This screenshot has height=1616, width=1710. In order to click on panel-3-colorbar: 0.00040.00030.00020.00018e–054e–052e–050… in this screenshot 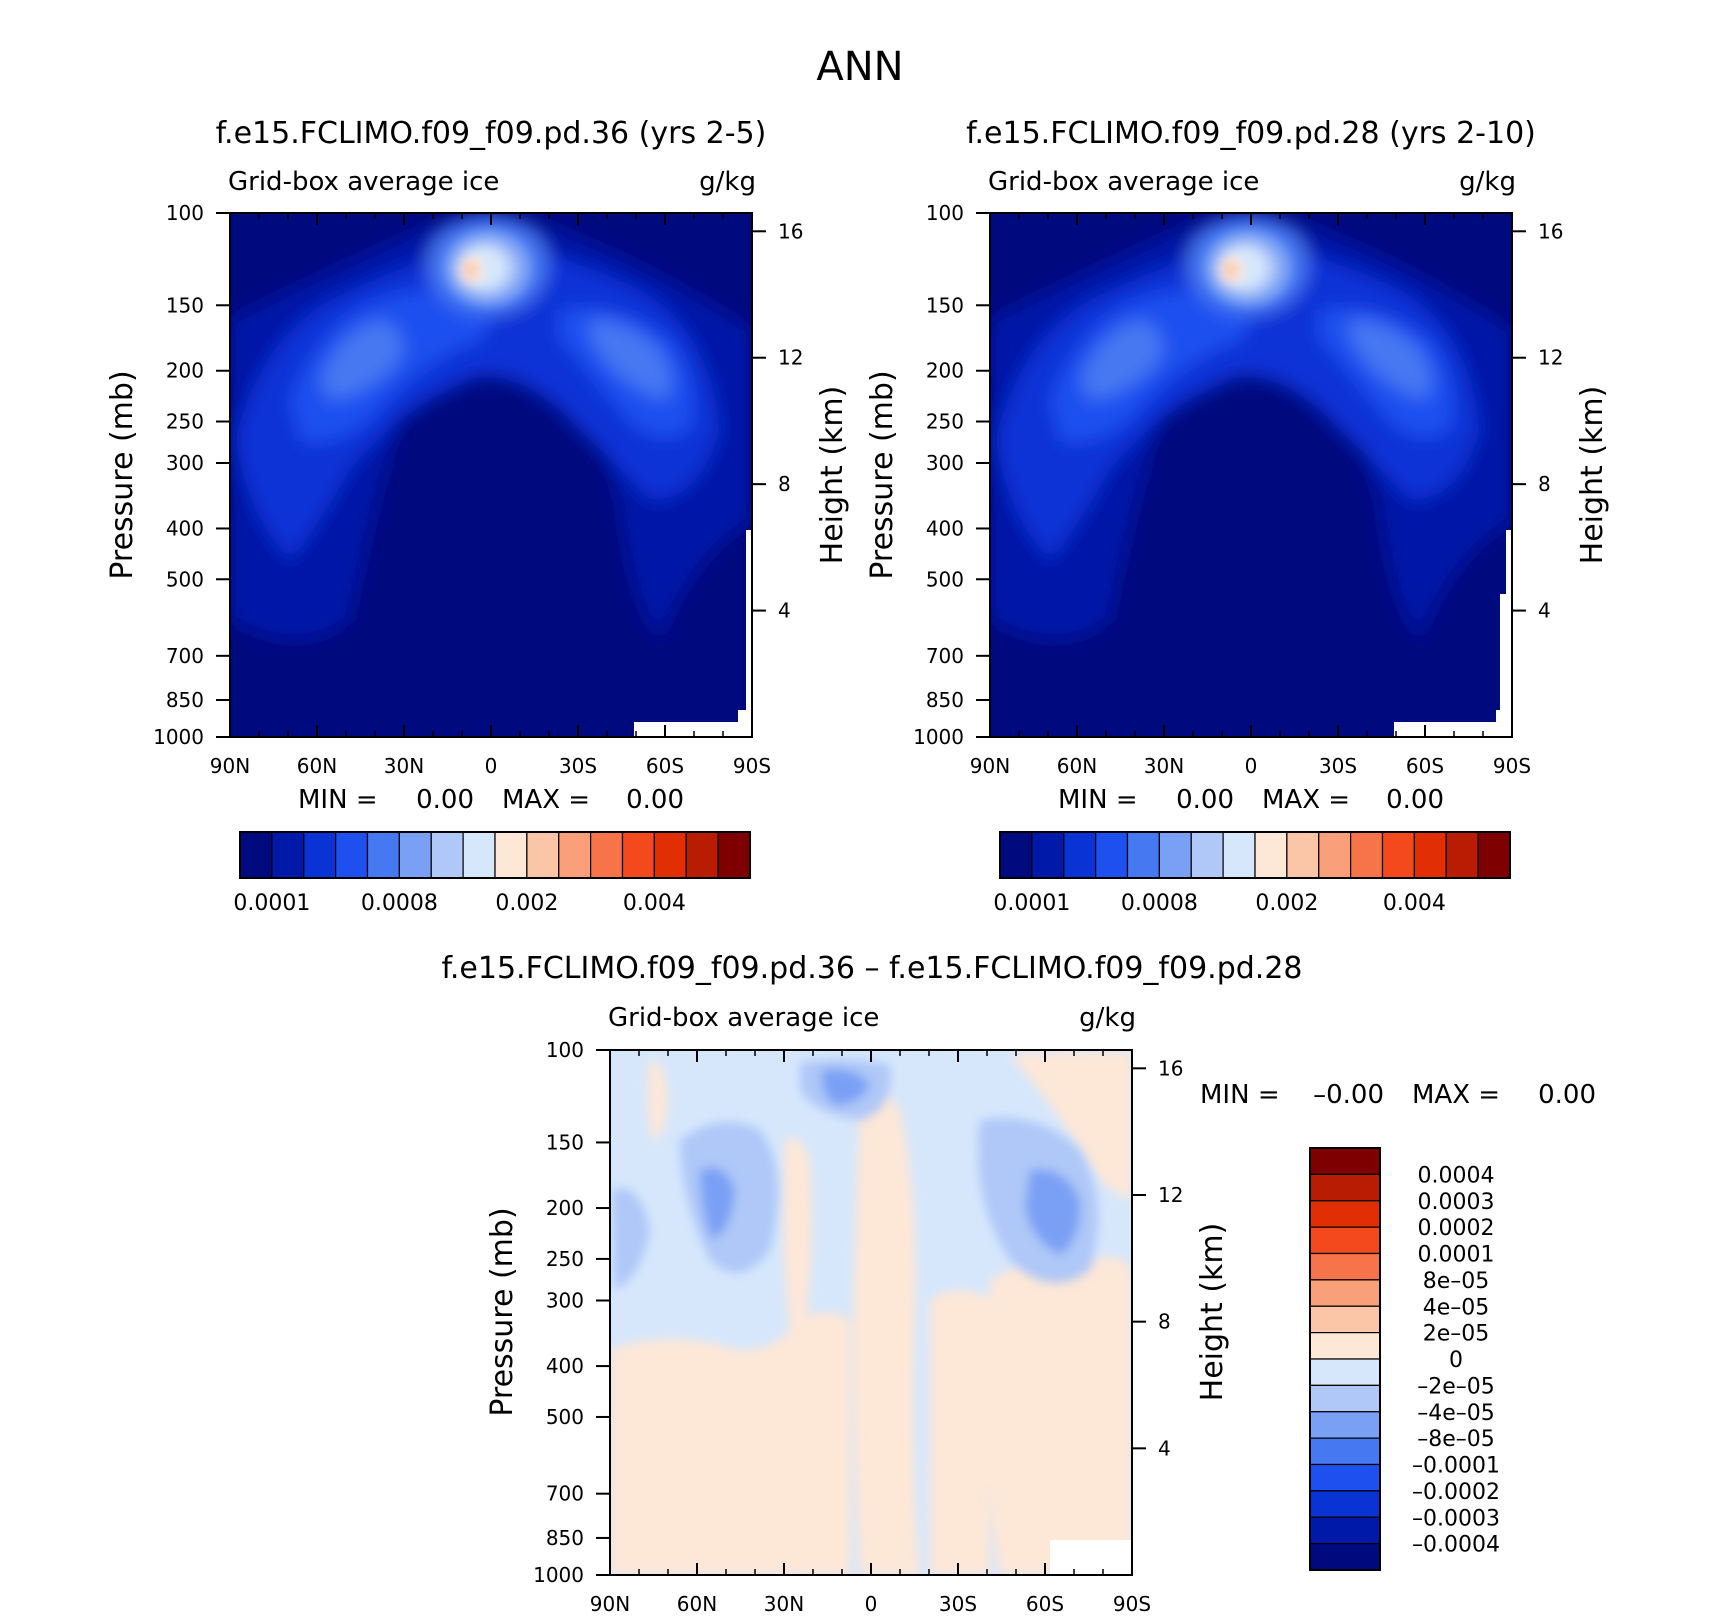, I will do `click(1404, 1359)`.